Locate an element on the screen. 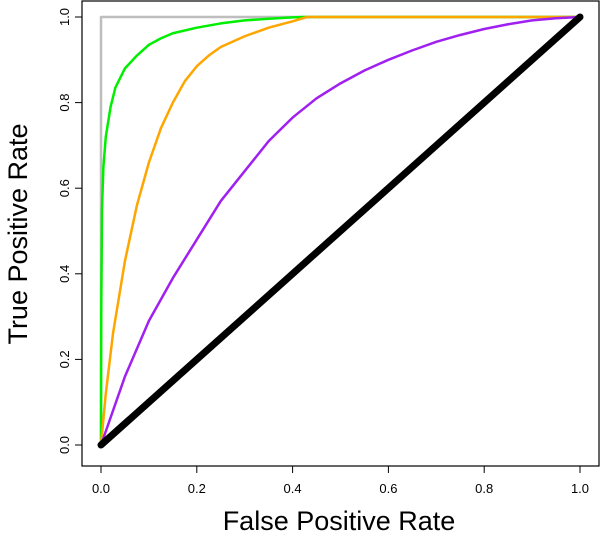 This screenshot has height=542, width=600. x-axis: 0.0 0.2 0.4 0.6 0.8 1.0 is located at coordinates (340, 480).